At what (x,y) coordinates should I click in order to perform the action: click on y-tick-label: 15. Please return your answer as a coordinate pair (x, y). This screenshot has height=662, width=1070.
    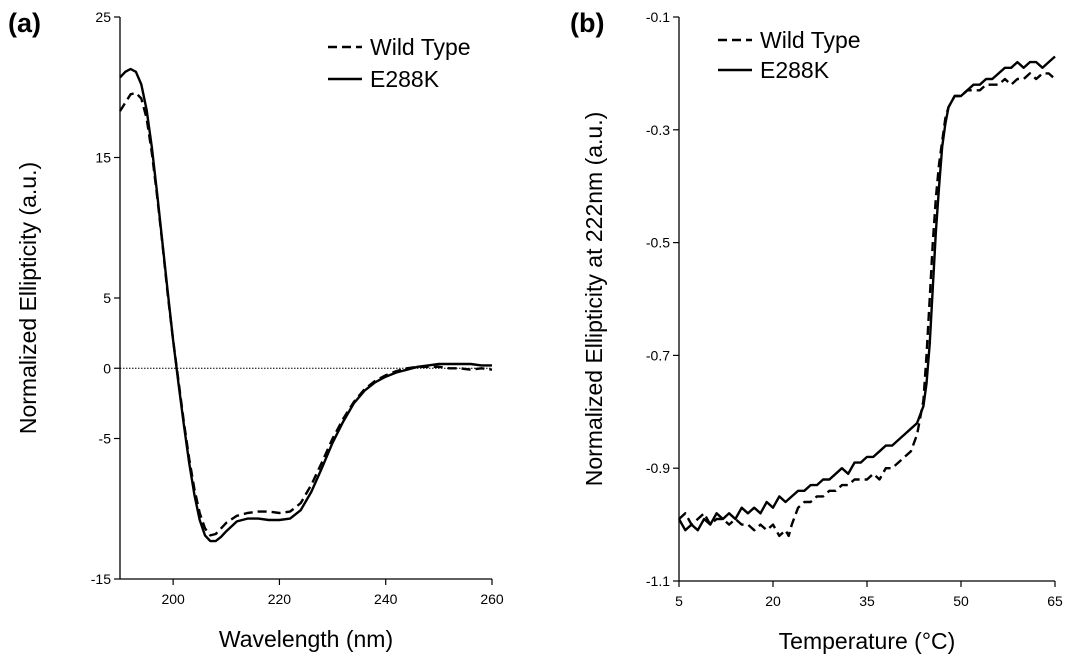
    Looking at the image, I should click on (103, 158).